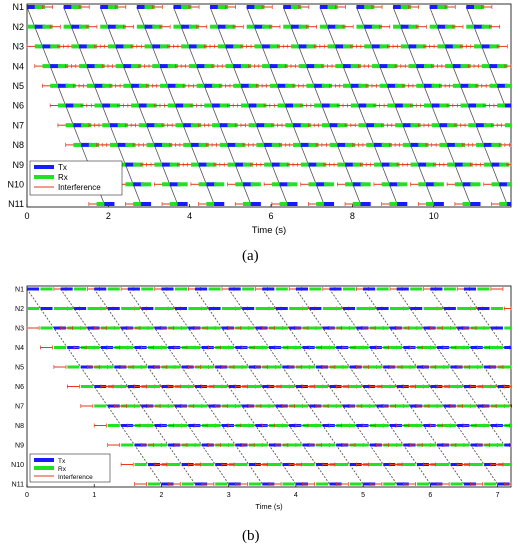 The width and height of the screenshot is (520, 550). What do you see at coordinates (19, 367) in the screenshot?
I see `node-label: N5` at bounding box center [19, 367].